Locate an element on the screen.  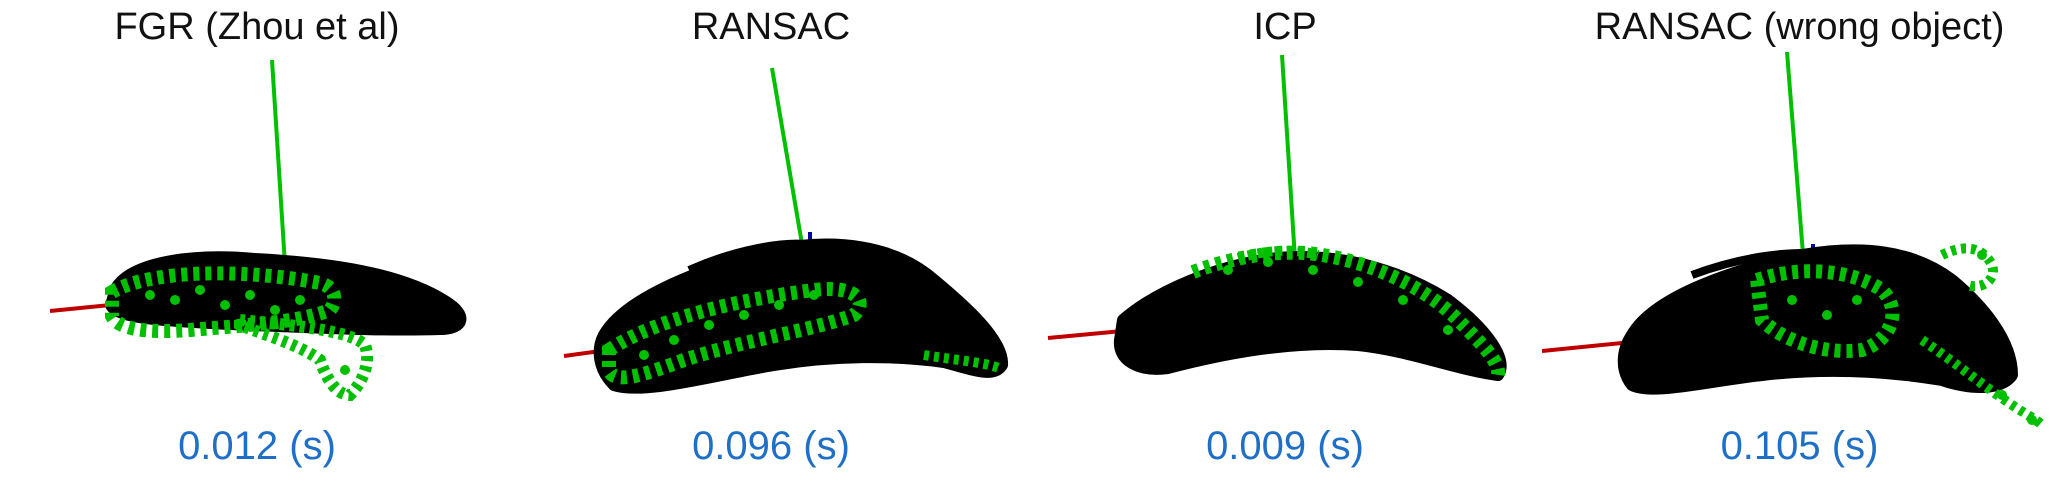
method-title: ICP is located at coordinates (1285, 27).